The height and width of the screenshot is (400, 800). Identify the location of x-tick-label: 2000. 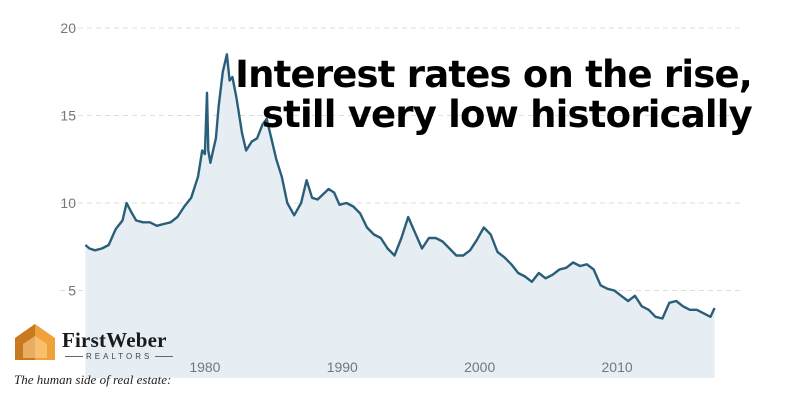
(479, 367).